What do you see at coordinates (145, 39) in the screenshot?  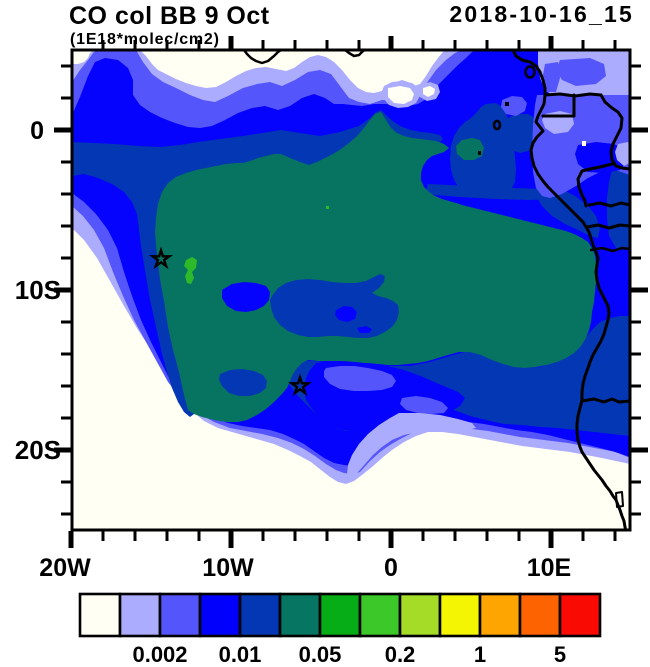 I see `svg-text: (1E18*molec/cm2)` at bounding box center [145, 39].